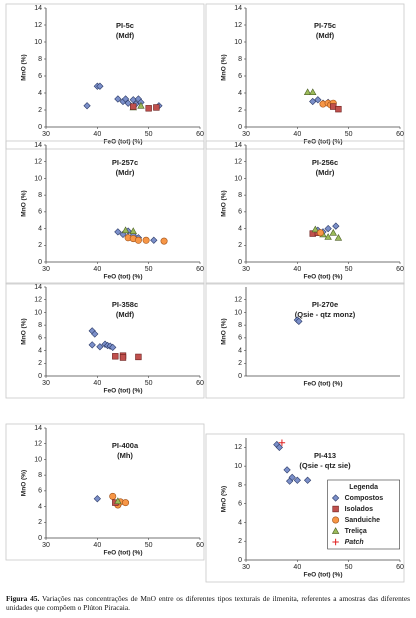 This screenshot has width=416, height=618. I want to click on panel-subtitle: (Mh), so click(125, 455).